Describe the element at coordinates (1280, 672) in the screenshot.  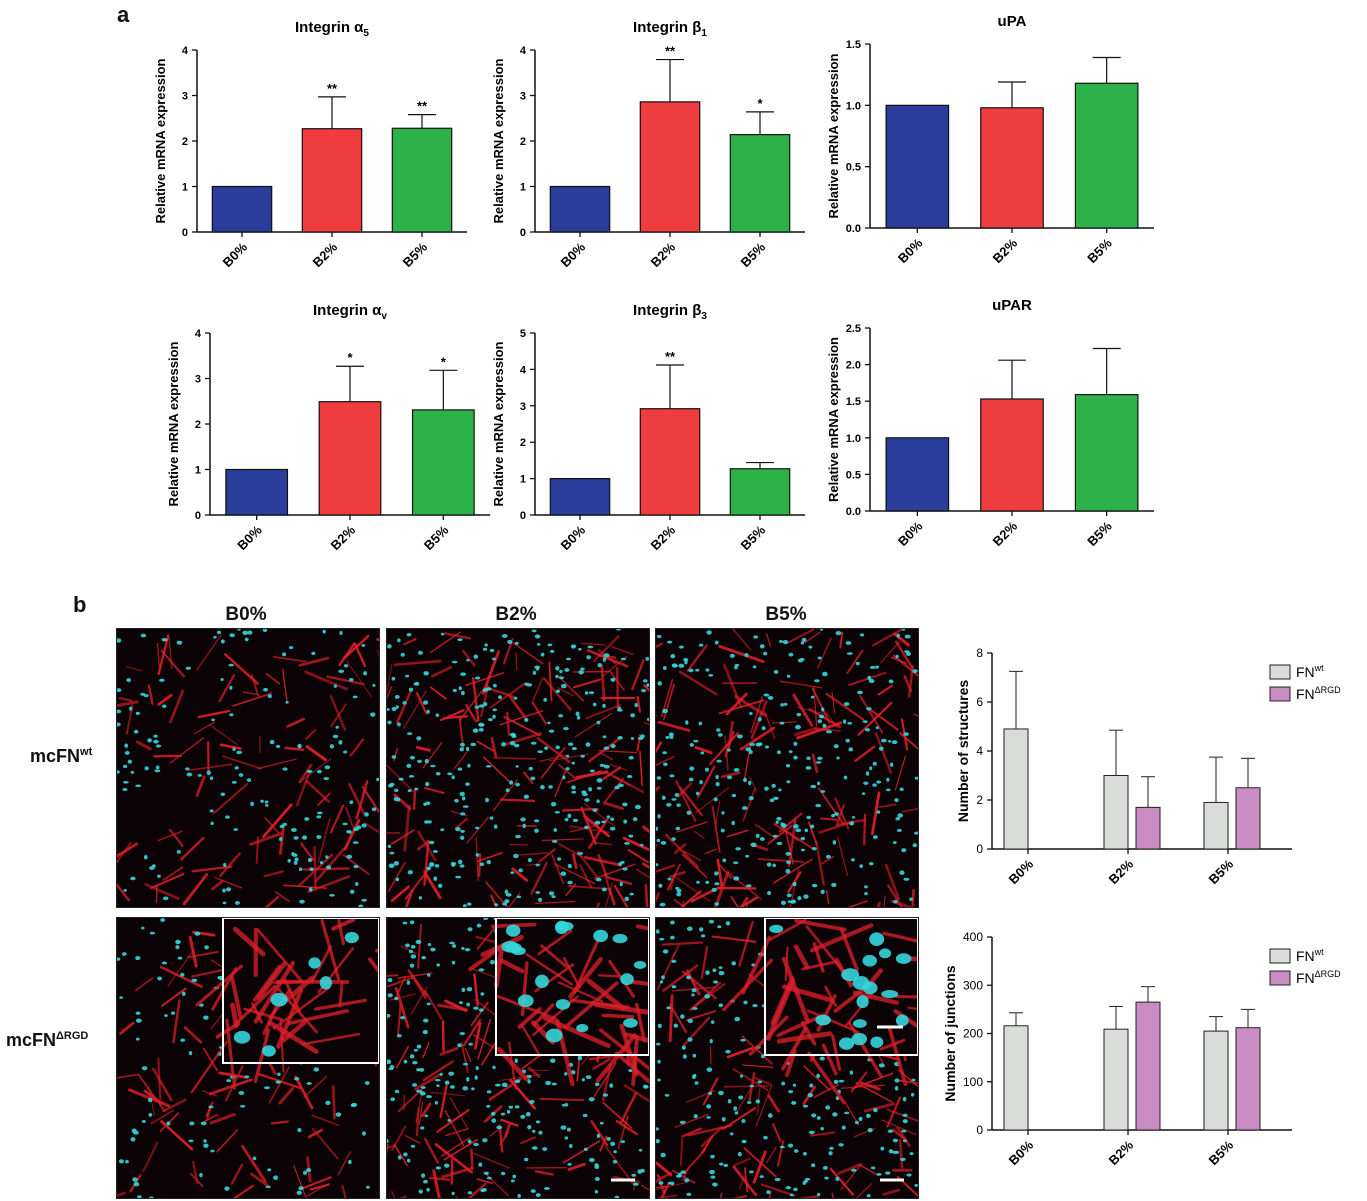
I see `legend-swatch` at that location.